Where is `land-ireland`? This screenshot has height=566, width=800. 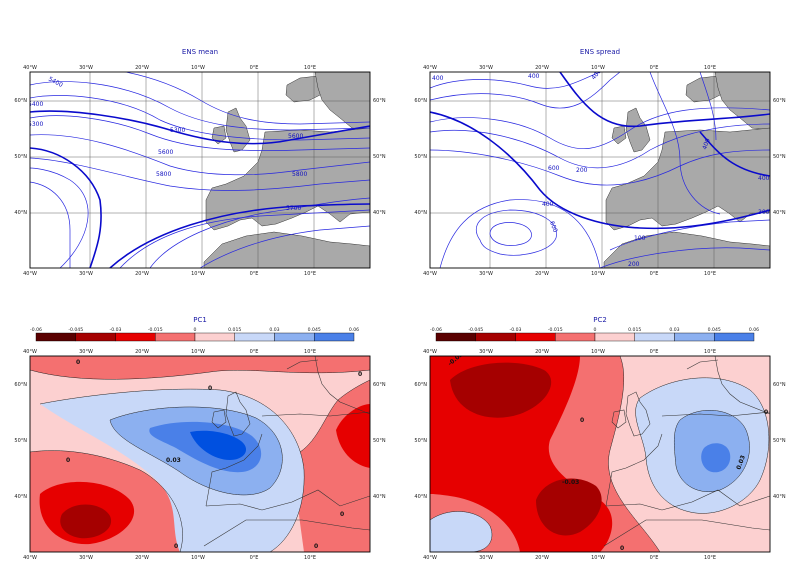
land-ireland is located at coordinates (619, 135).